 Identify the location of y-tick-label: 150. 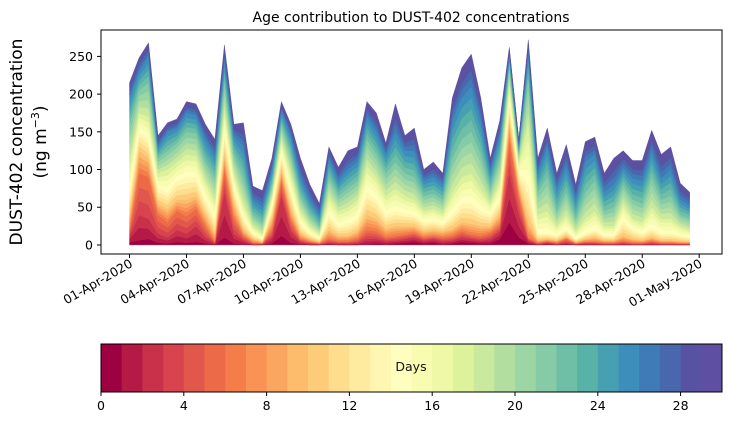
(81, 131).